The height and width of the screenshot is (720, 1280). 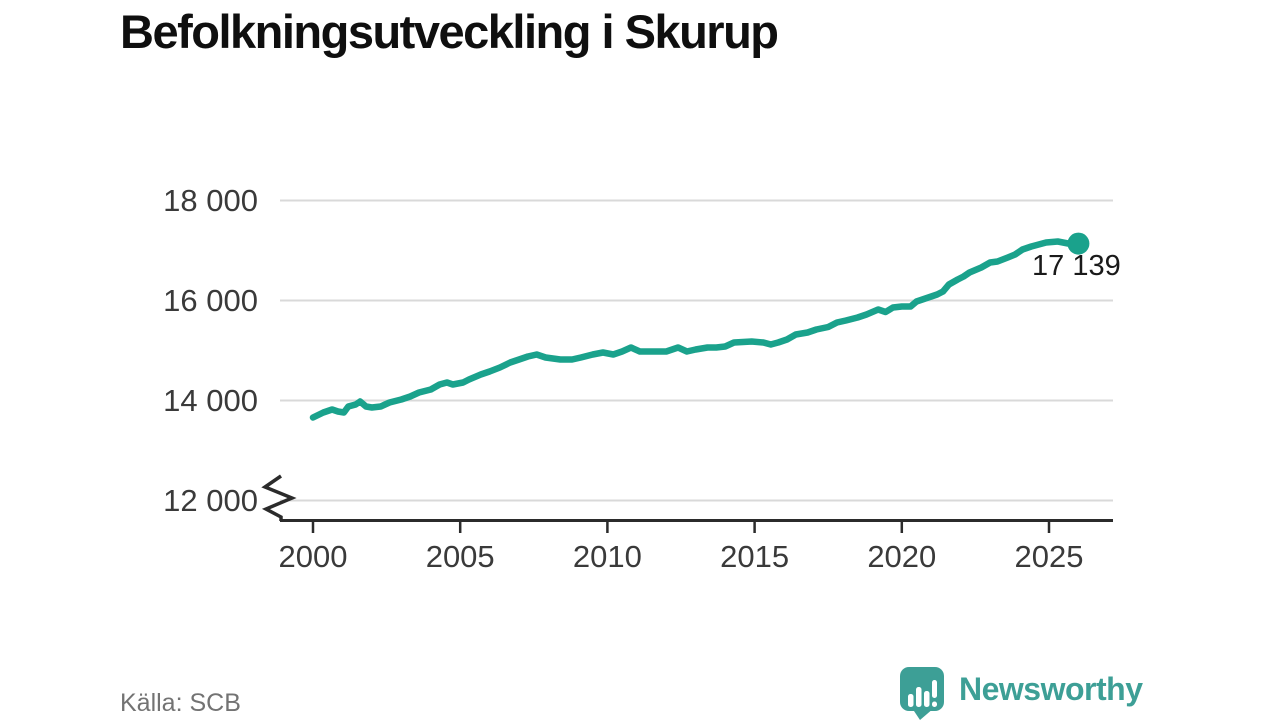 I want to click on latest-value-dot, so click(x=1078, y=243).